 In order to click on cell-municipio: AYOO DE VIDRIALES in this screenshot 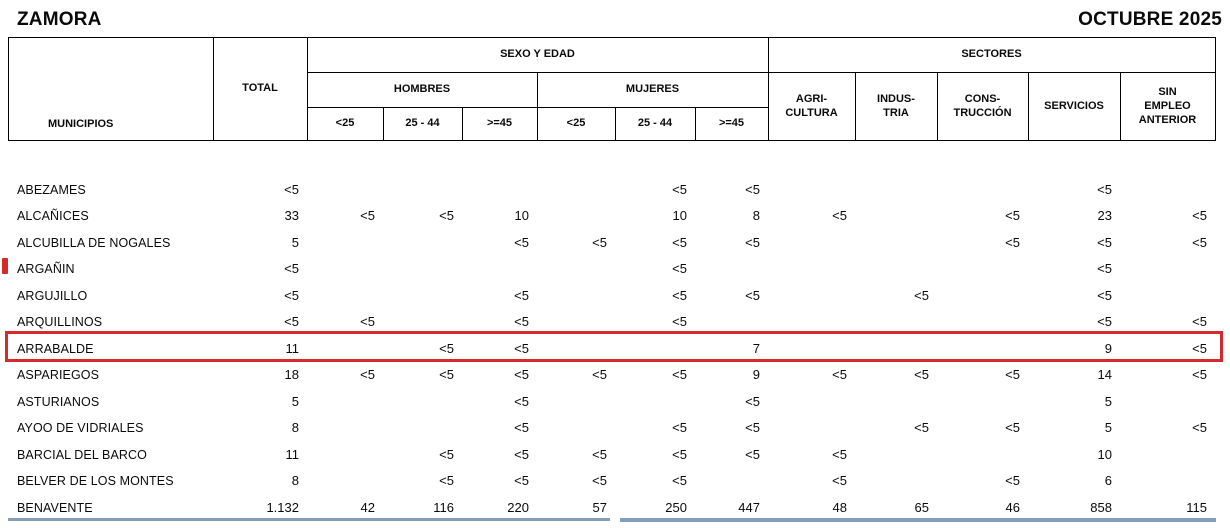, I will do `click(80, 428)`.